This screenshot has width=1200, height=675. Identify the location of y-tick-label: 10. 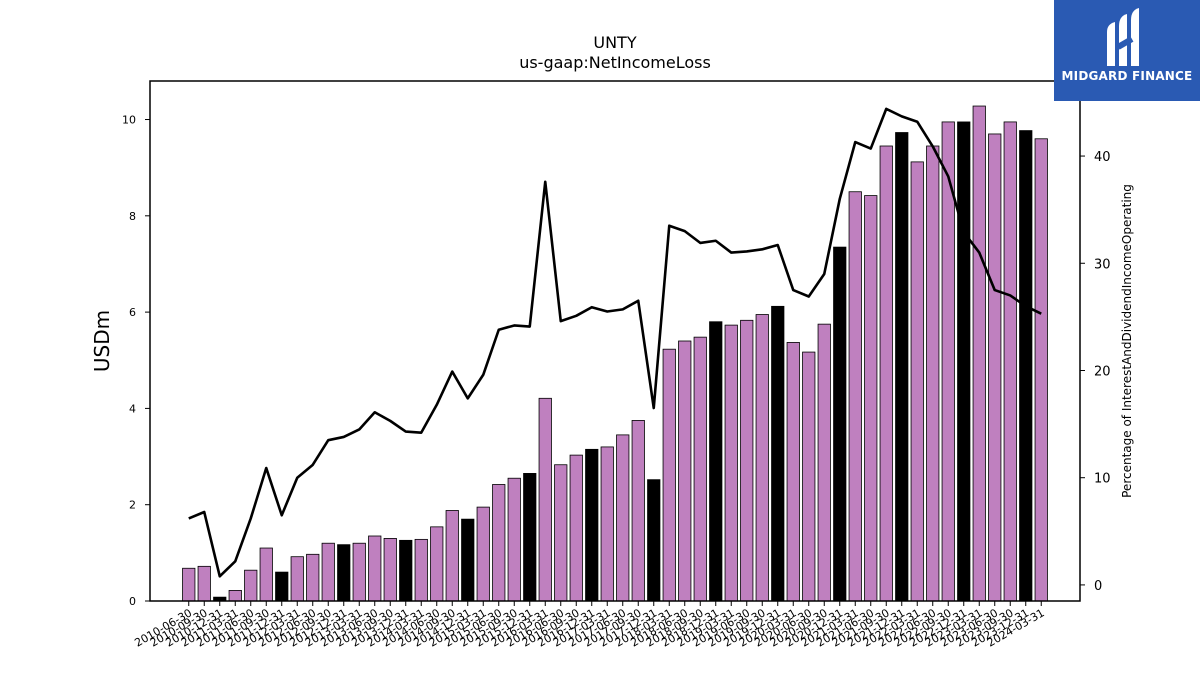
(129, 120).